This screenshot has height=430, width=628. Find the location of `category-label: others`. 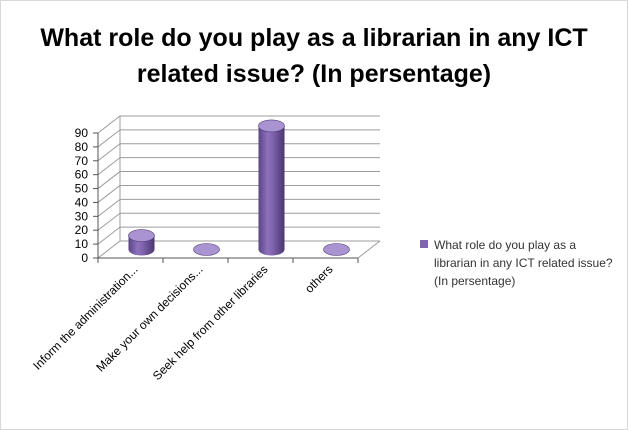

category-label: others is located at coordinates (318, 278).